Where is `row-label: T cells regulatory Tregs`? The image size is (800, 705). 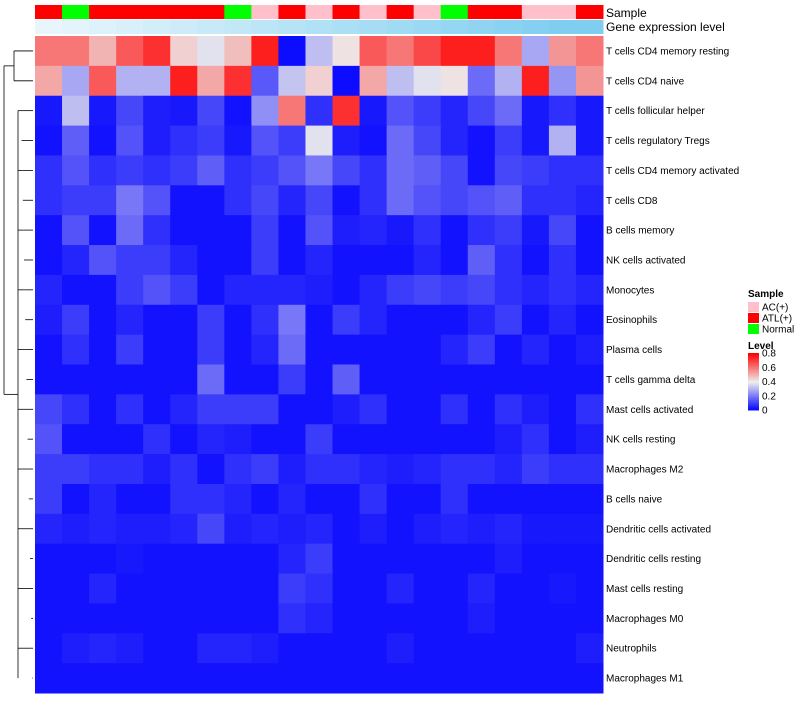
row-label: T cells regulatory Tregs is located at coordinates (658, 141).